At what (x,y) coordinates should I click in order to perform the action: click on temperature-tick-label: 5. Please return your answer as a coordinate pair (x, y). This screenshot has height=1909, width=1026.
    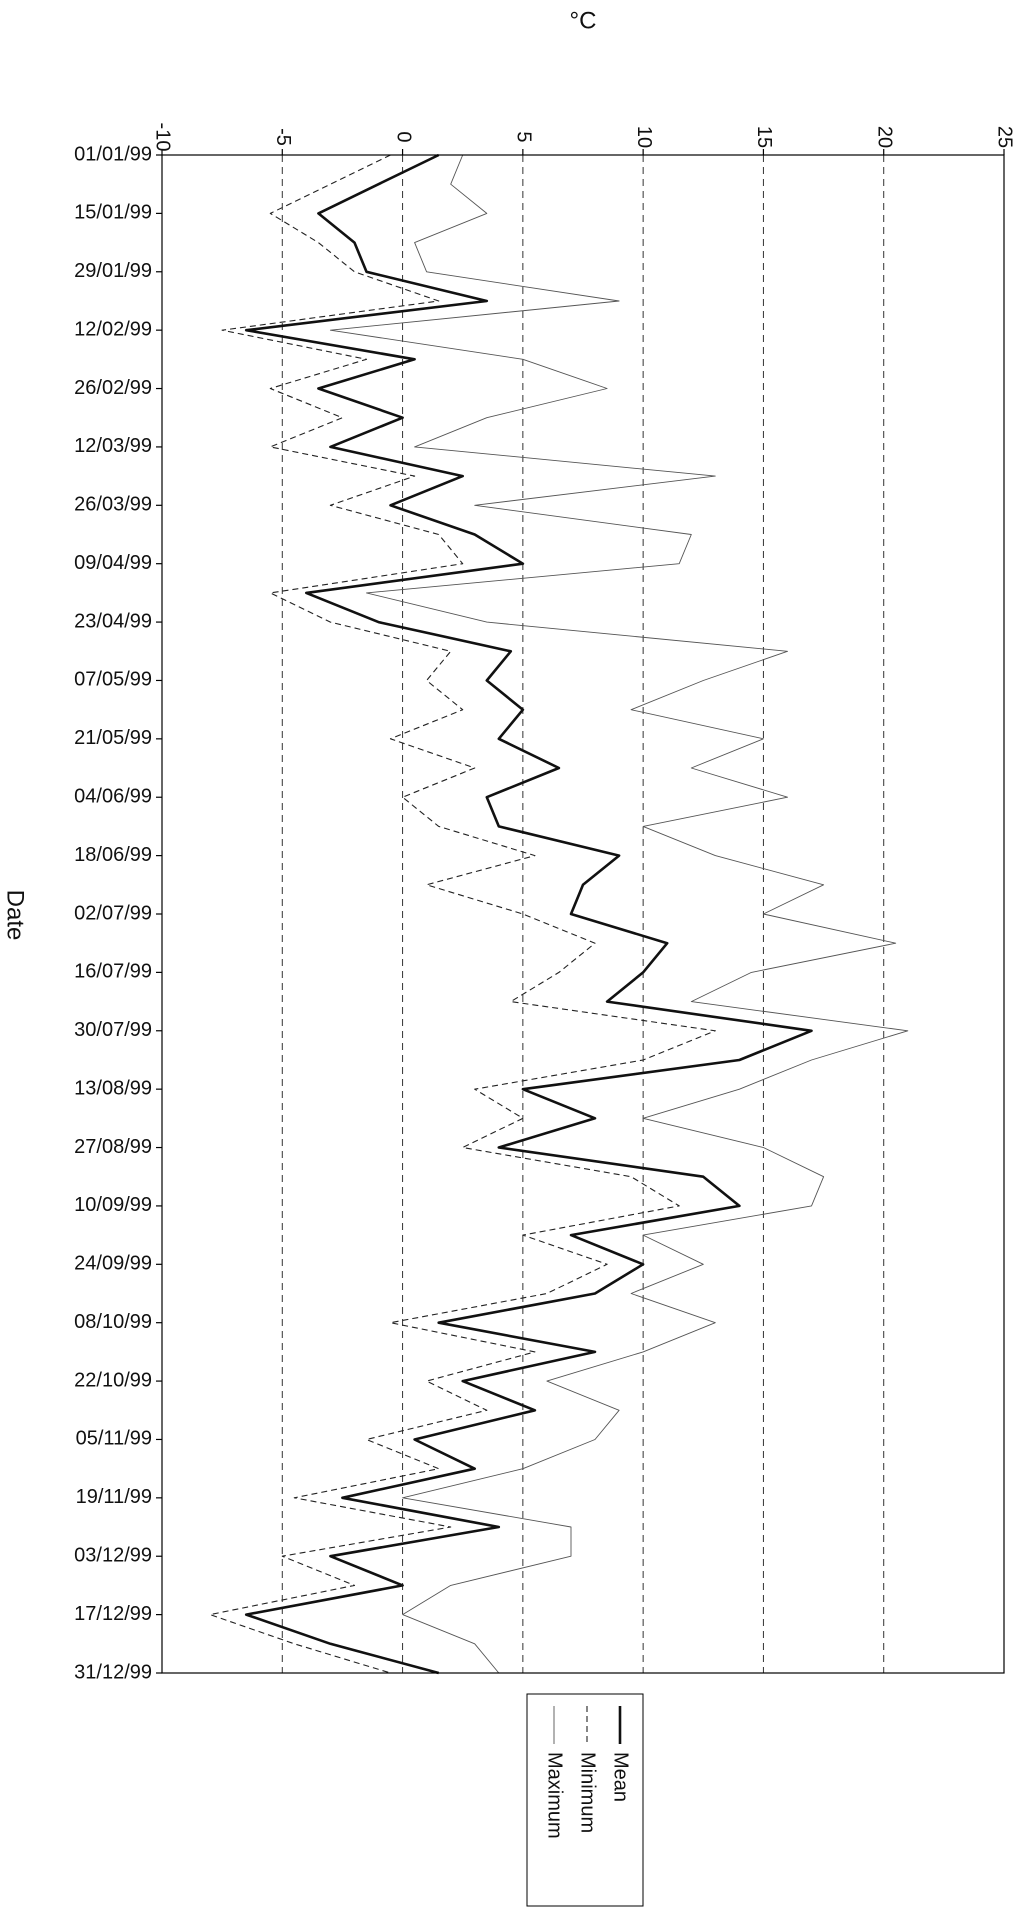
    Looking at the image, I should click on (524, 136).